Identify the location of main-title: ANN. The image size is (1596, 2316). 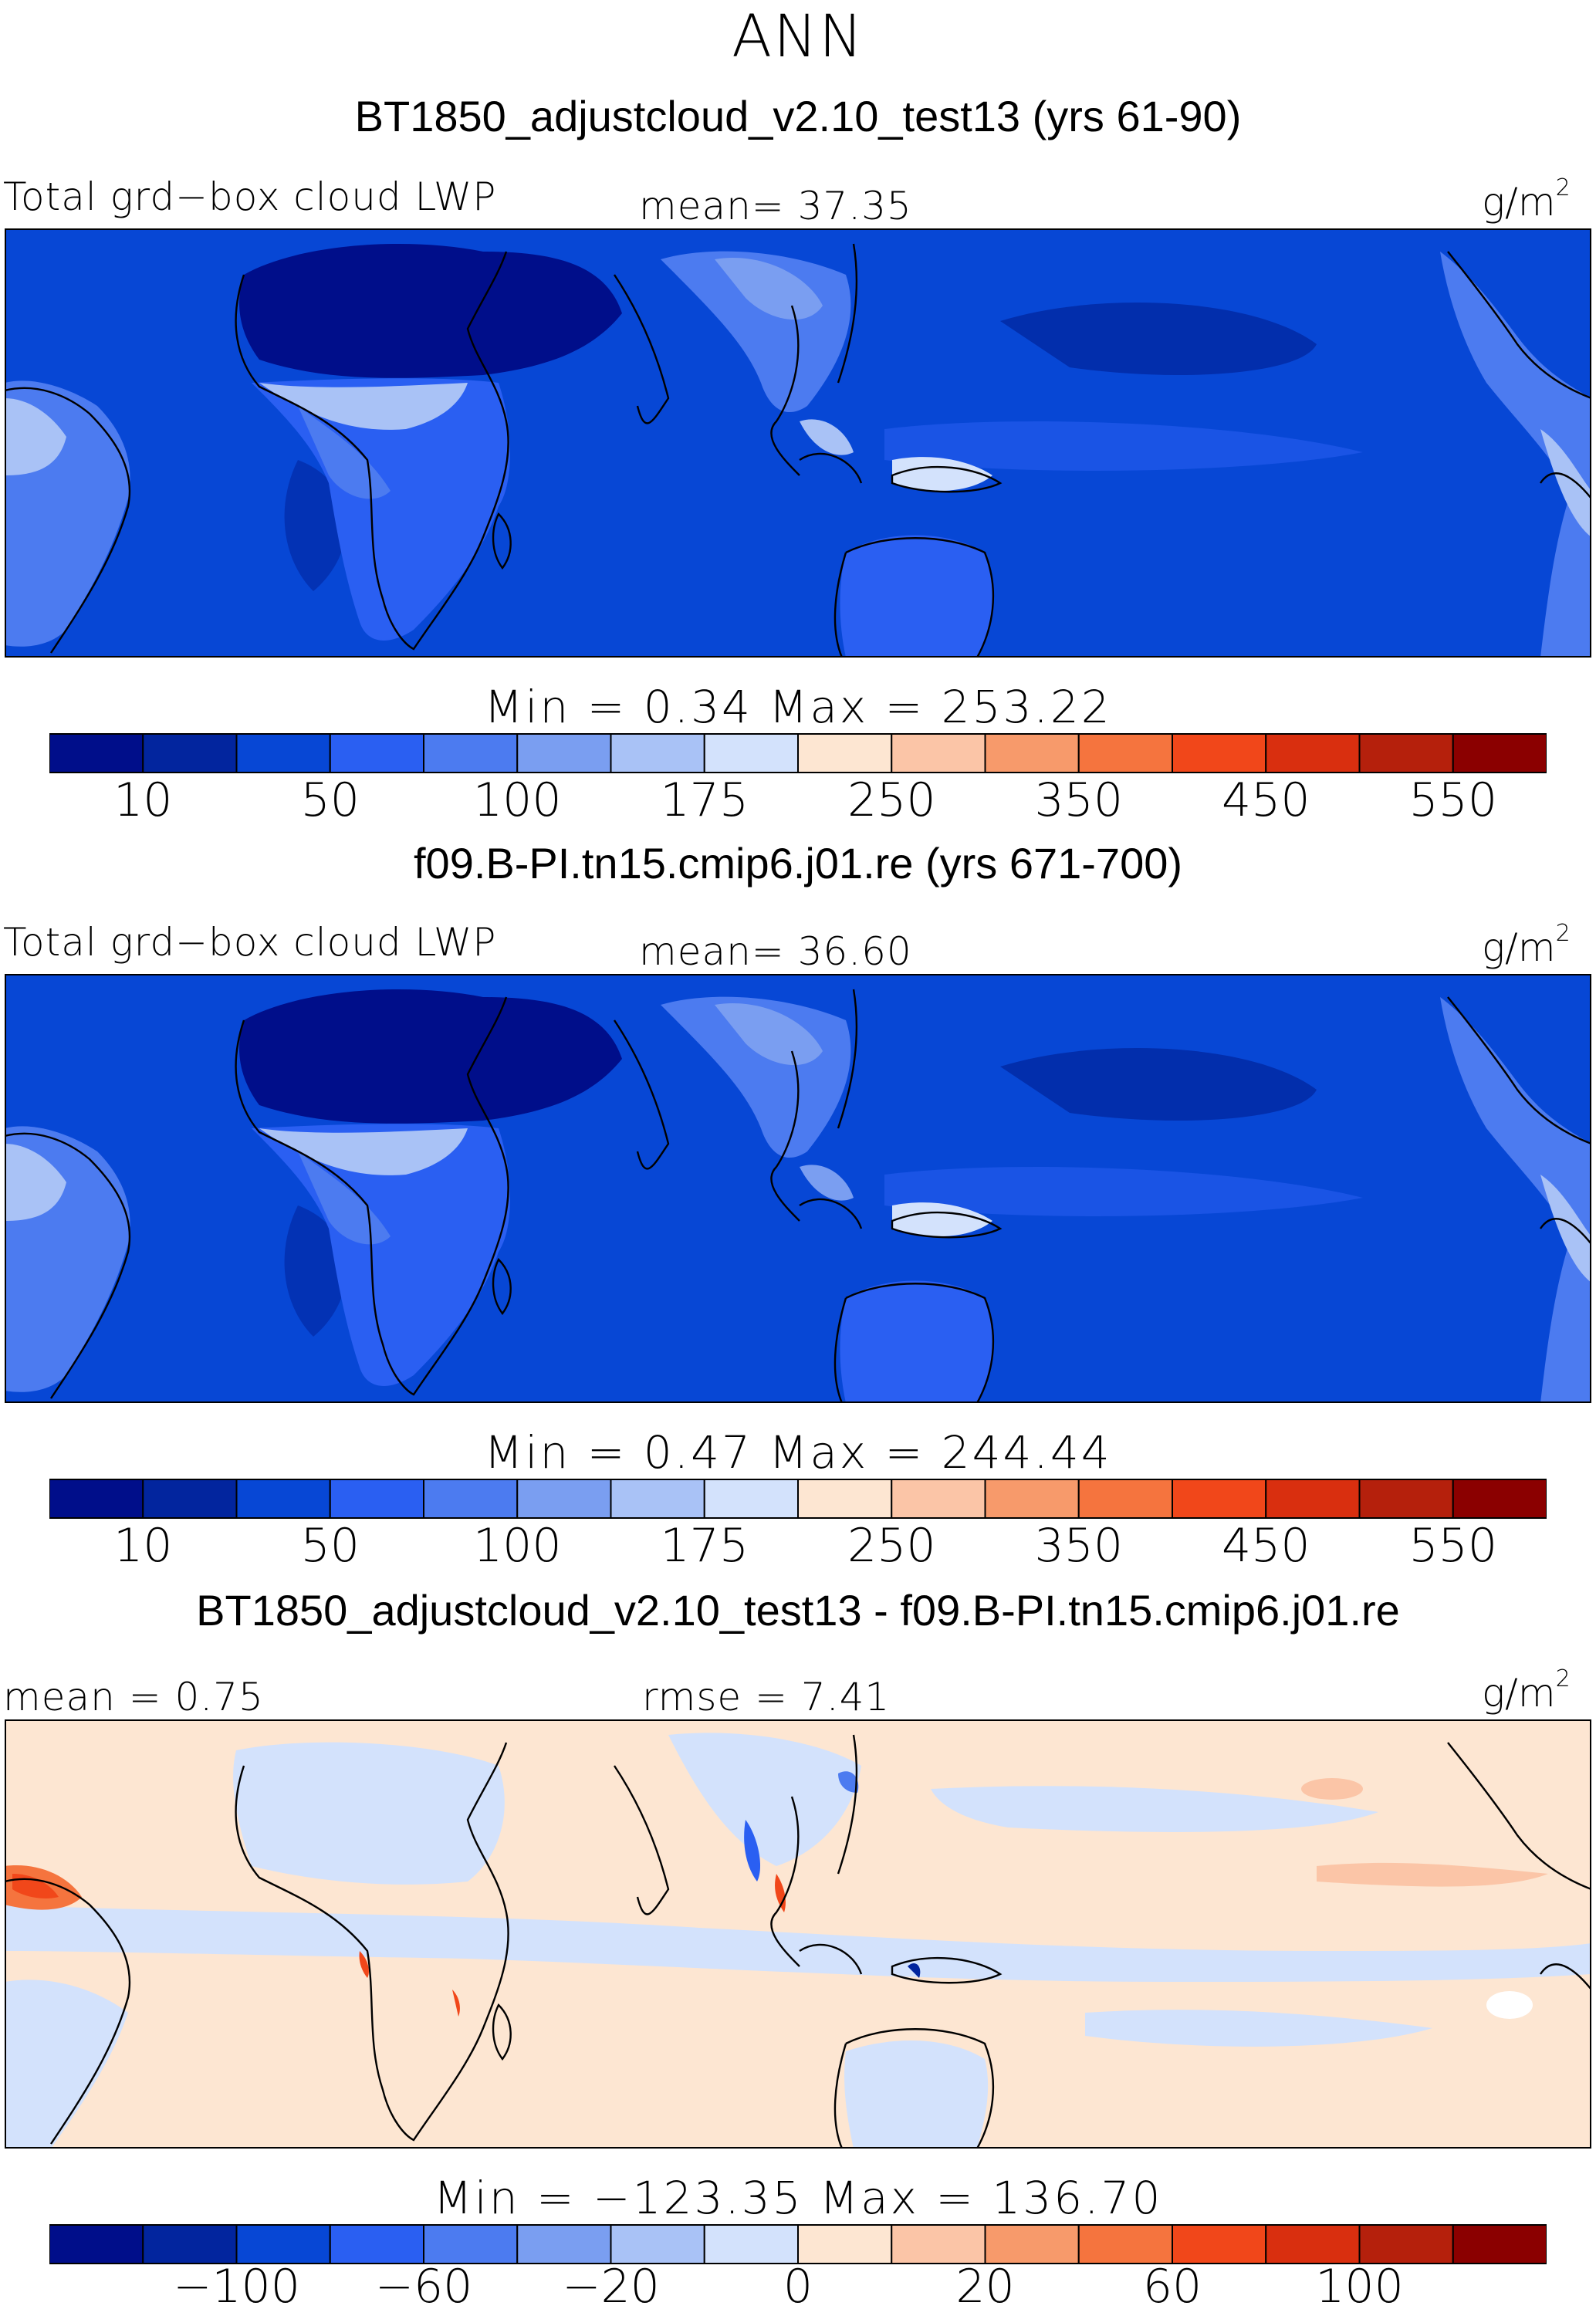
(798, 36).